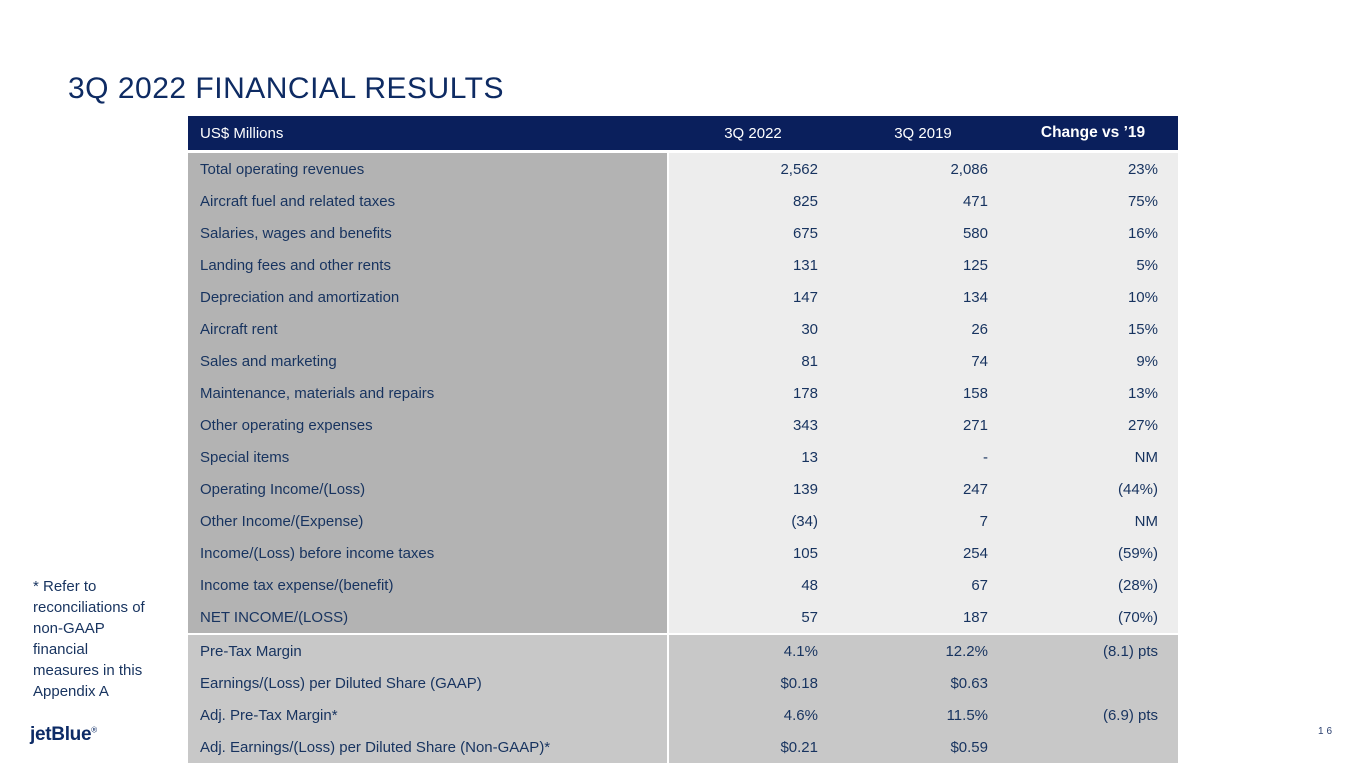 This screenshot has height=768, width=1365. What do you see at coordinates (1093, 617) in the screenshot?
I see `value-change: (70%)` at bounding box center [1093, 617].